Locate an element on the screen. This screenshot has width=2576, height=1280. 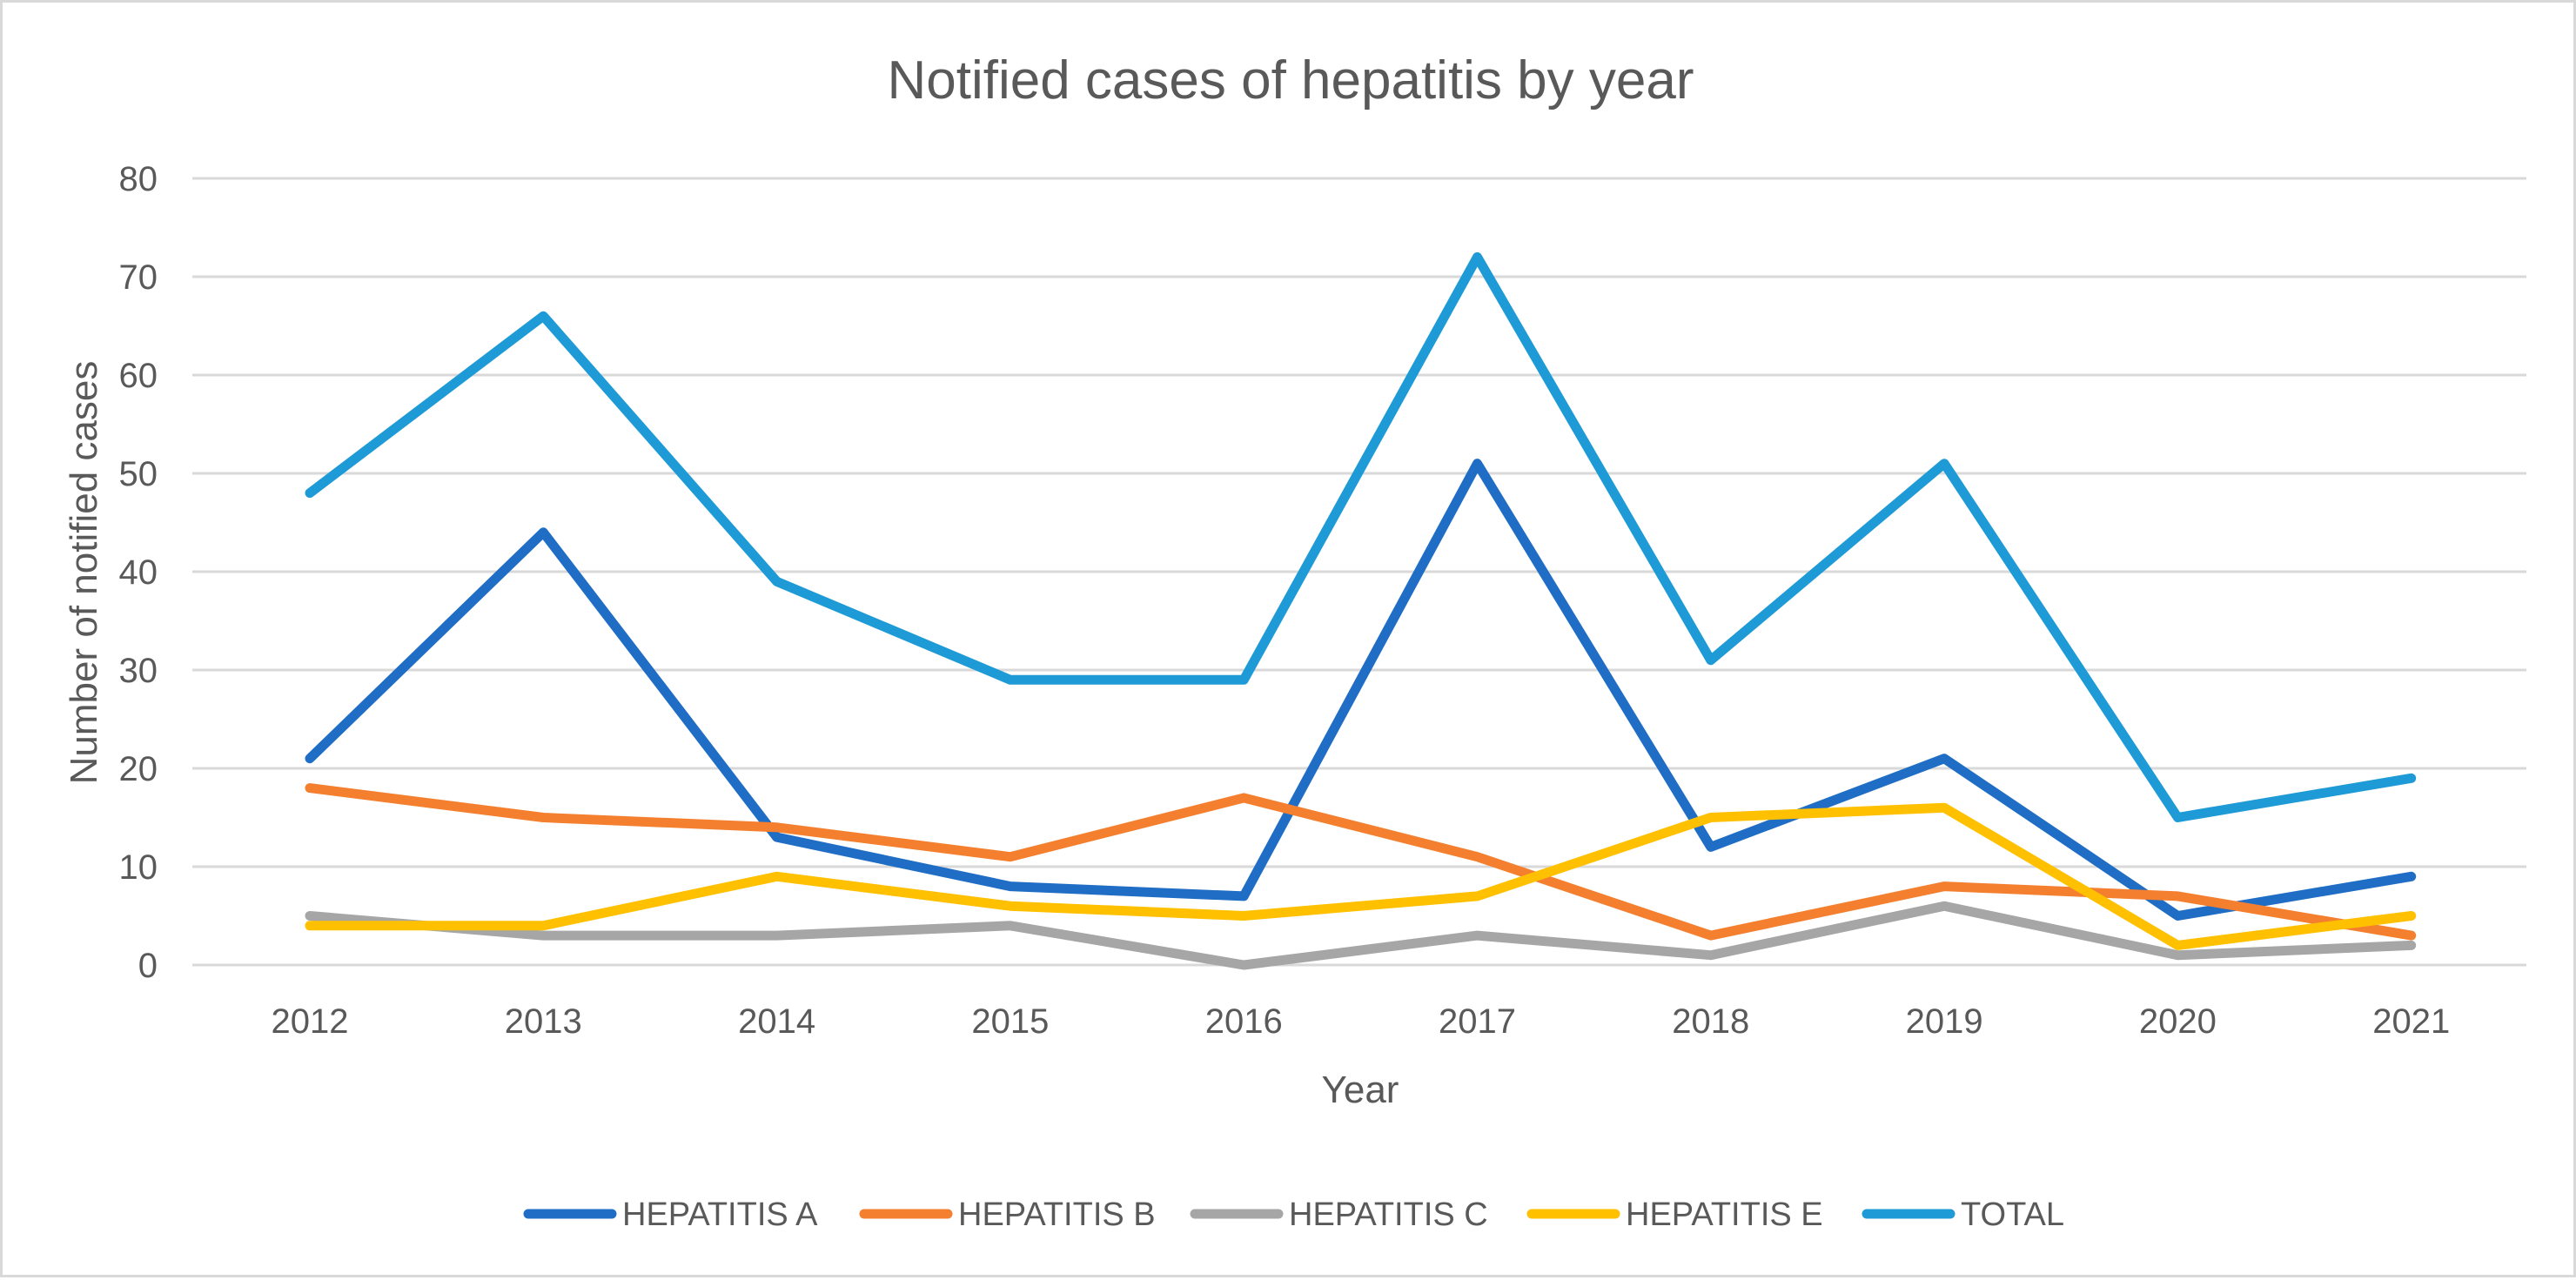
y-axis-ticks: 0 10 20 30 40 50 60 70 80 is located at coordinates (138, 572).